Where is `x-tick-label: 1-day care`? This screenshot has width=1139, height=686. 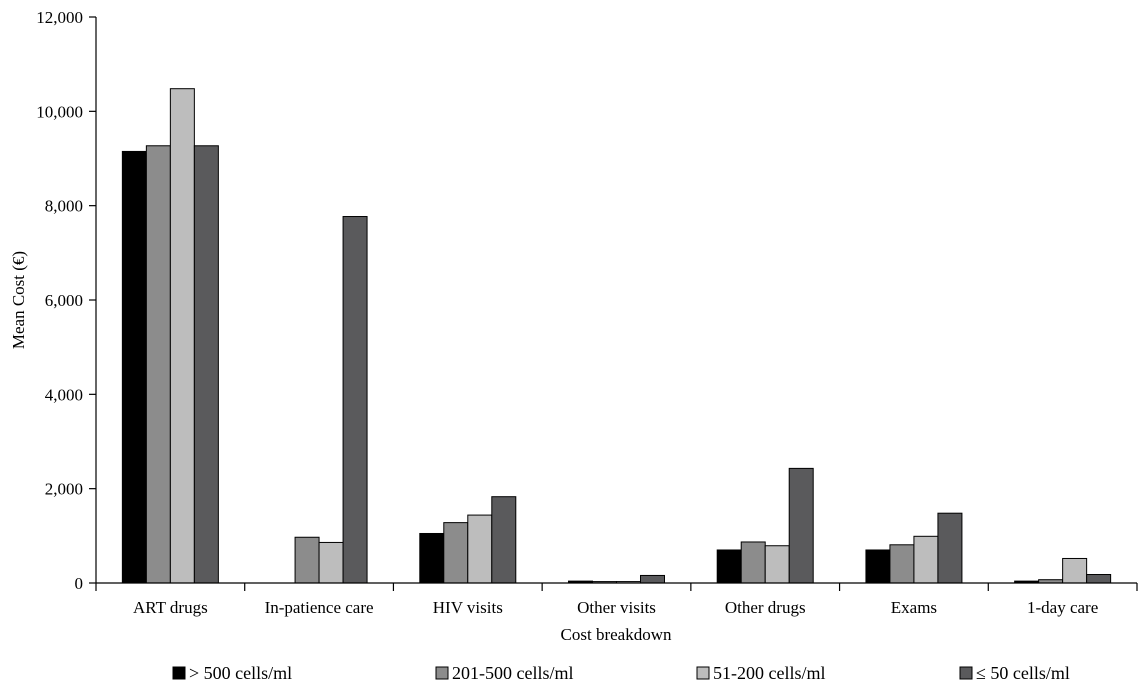 x-tick-label: 1-day care is located at coordinates (1062, 607).